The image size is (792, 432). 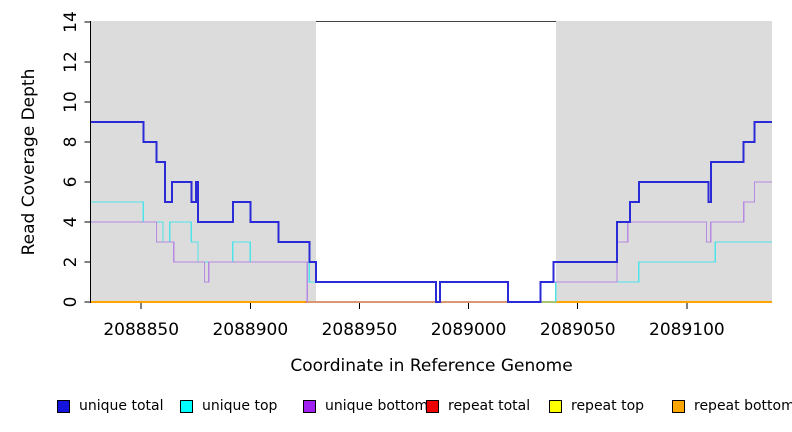 What do you see at coordinates (71, 102) in the screenshot?
I see `y-axis-tick-label: 10` at bounding box center [71, 102].